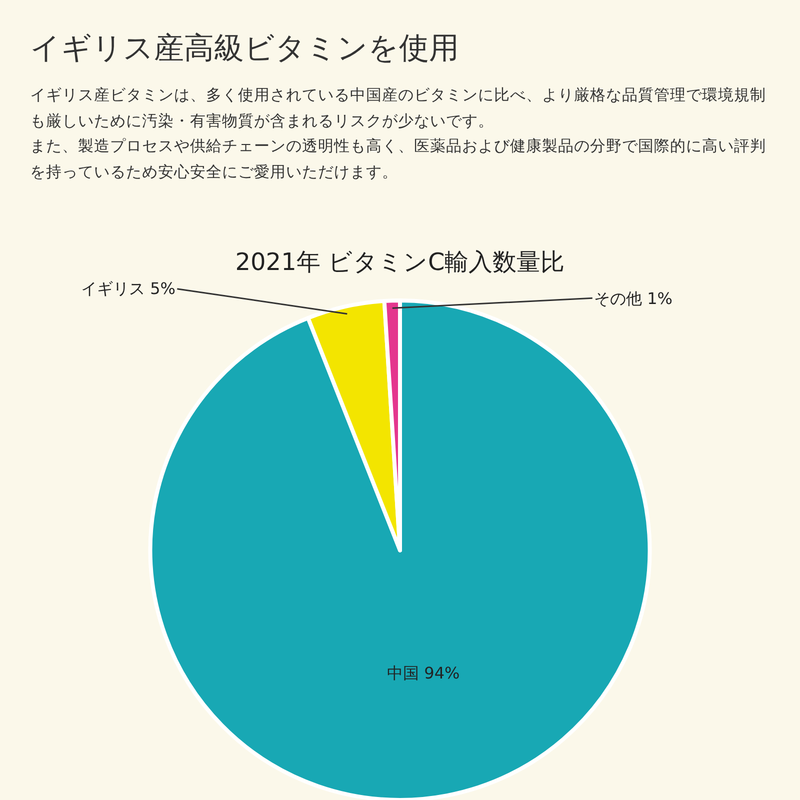 The image size is (800, 800). Describe the element at coordinates (400, 262) in the screenshot. I see `text: 2021年 ビタミンC輸入数量比` at that location.